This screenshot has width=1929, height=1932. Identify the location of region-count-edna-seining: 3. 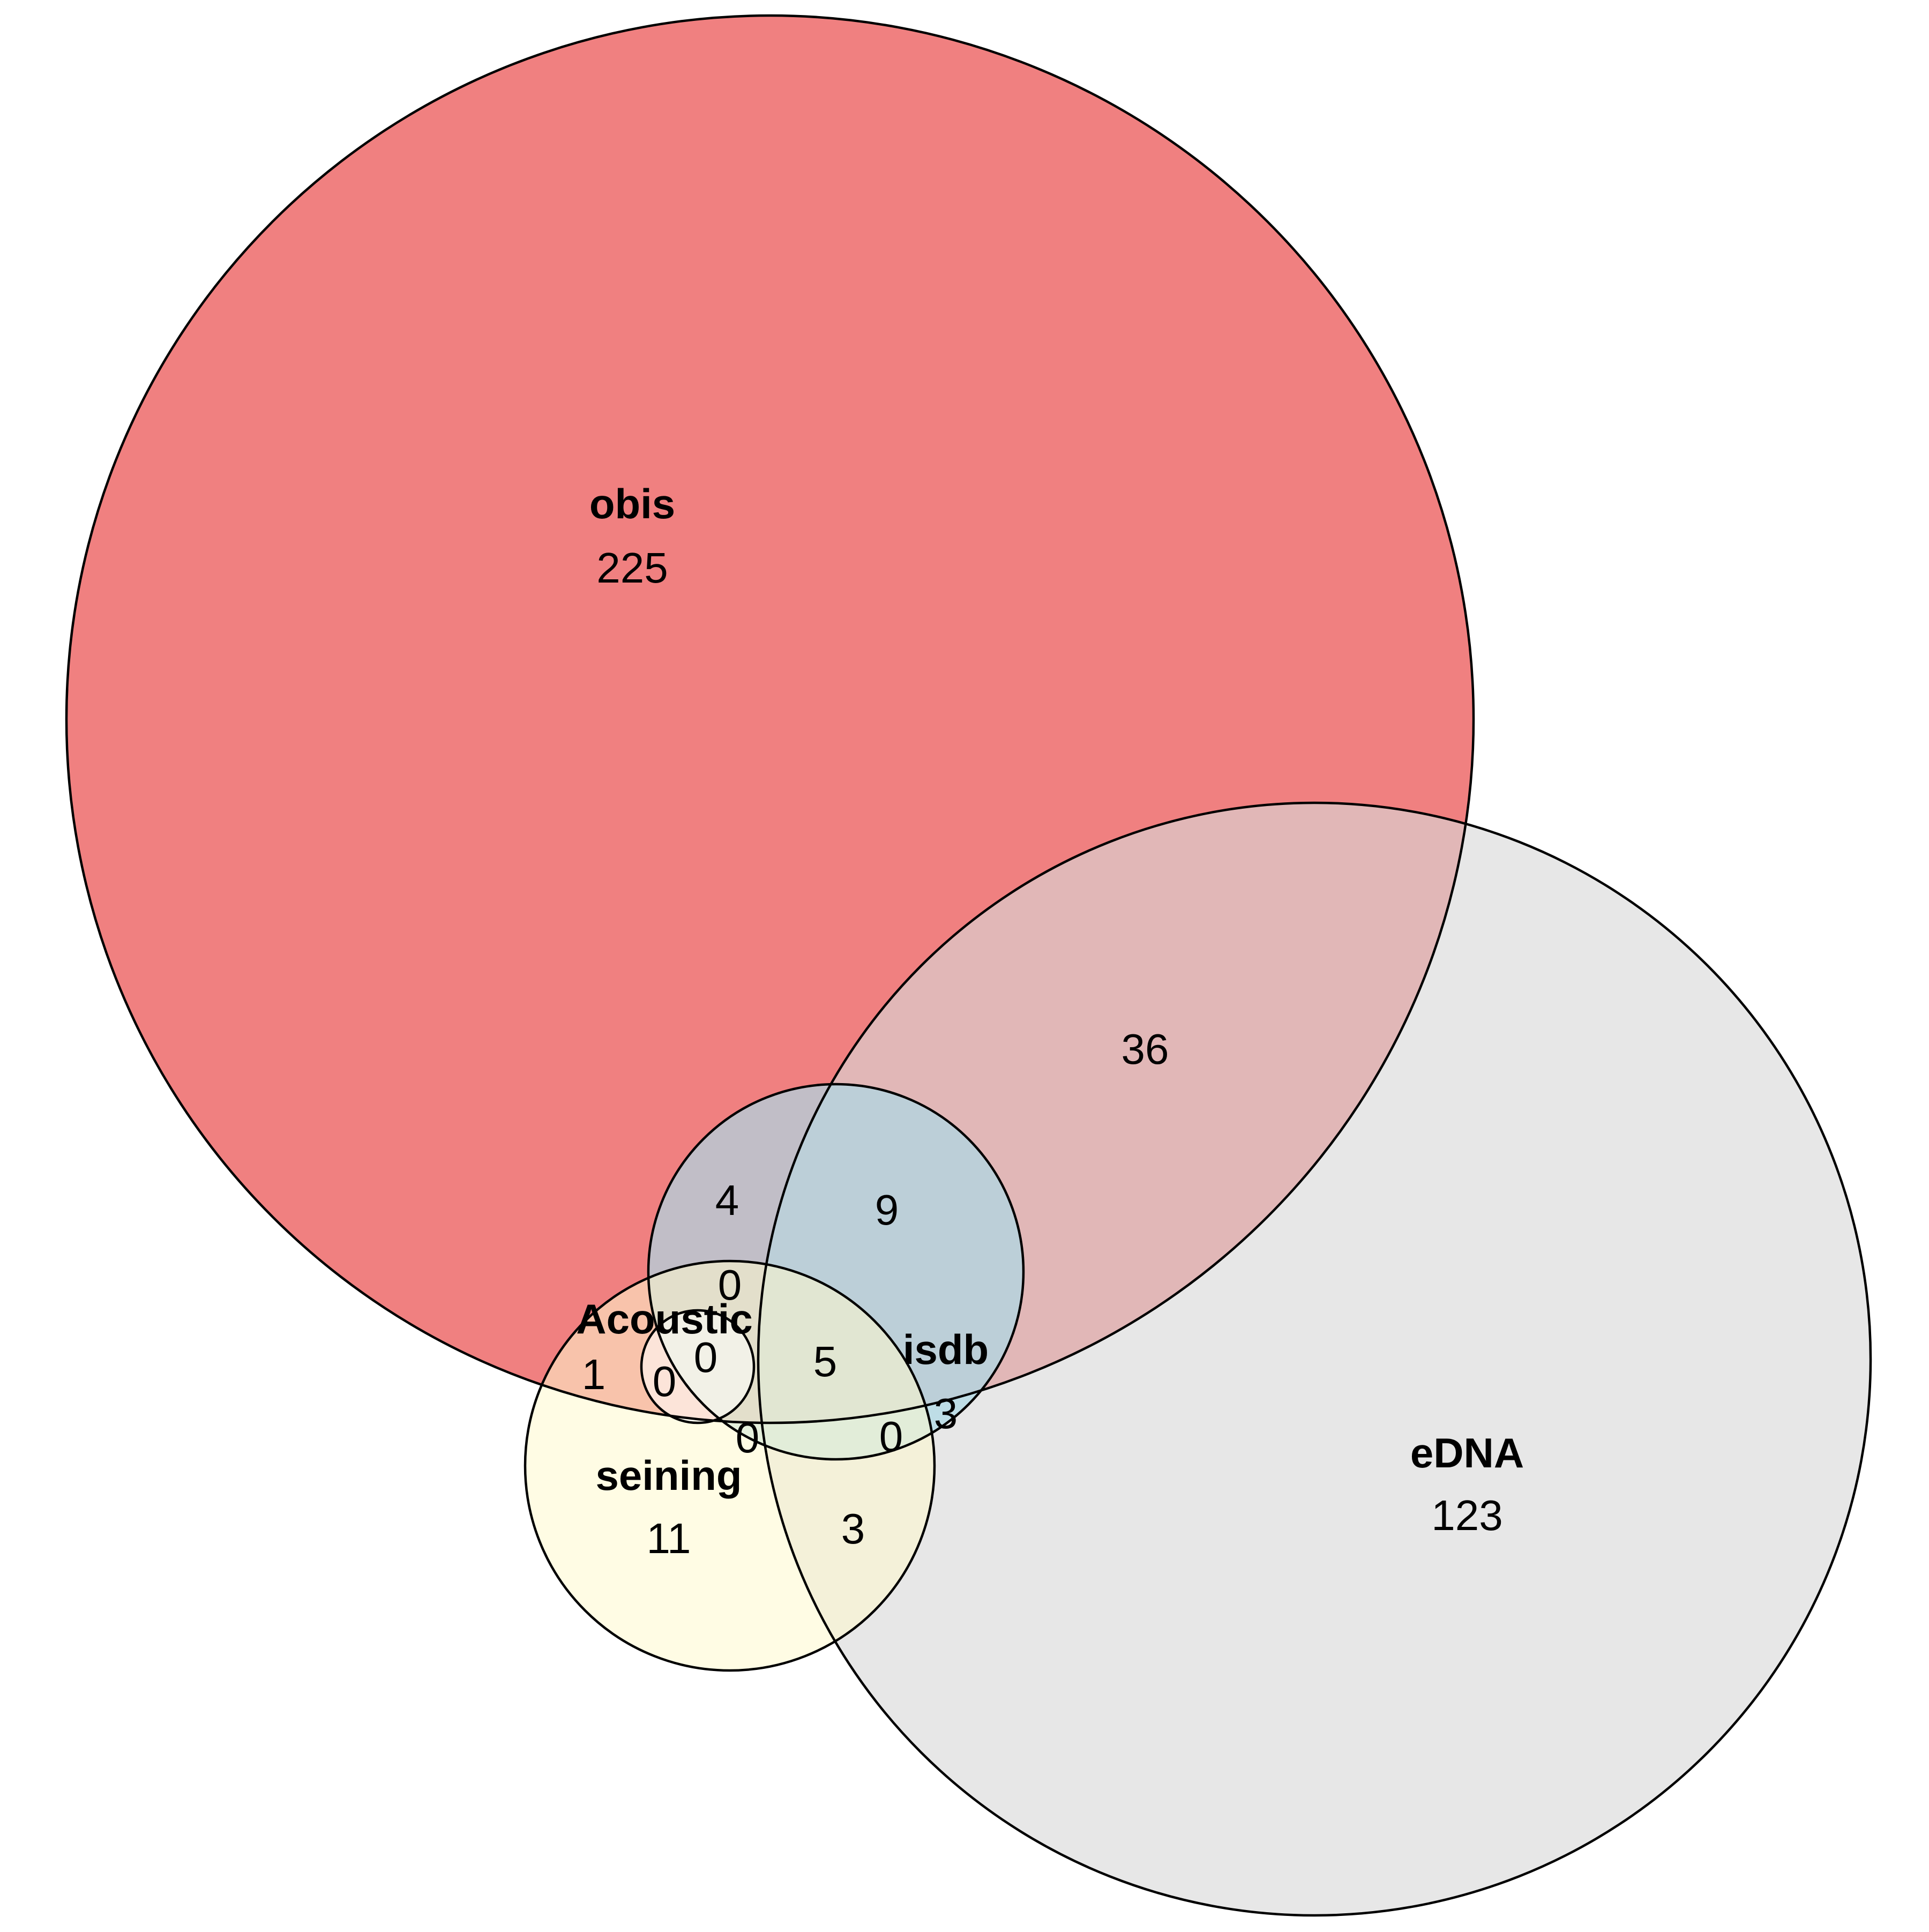
(853, 1529).